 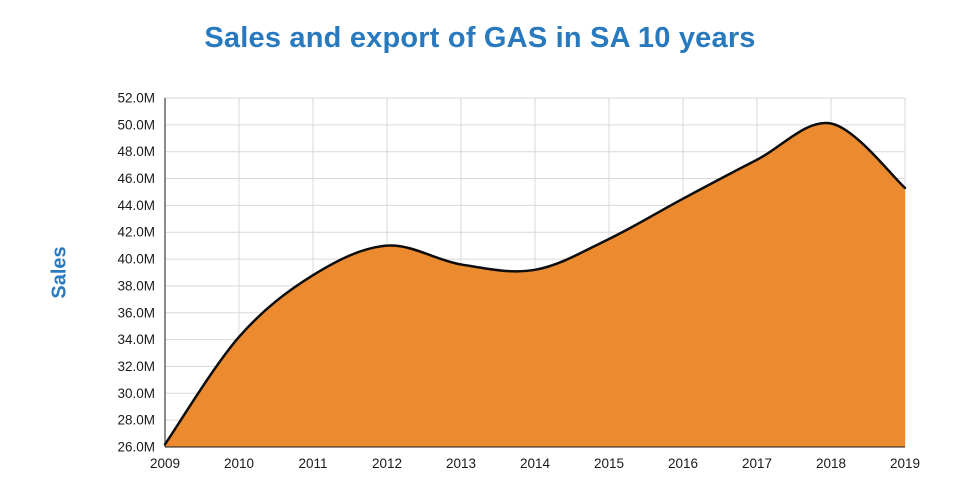 I want to click on x-tick-label: 2014, so click(x=535, y=463).